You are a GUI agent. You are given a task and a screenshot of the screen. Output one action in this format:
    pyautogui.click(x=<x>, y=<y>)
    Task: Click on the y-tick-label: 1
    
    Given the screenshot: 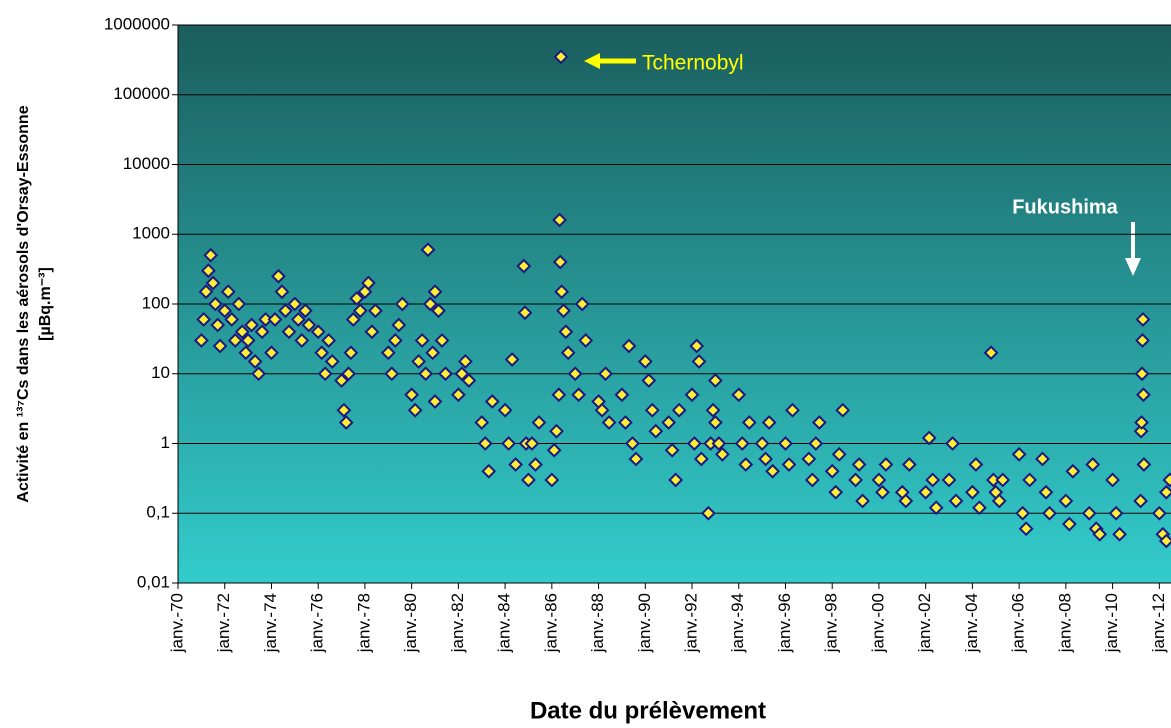 What is the action you would take?
    pyautogui.click(x=165, y=442)
    